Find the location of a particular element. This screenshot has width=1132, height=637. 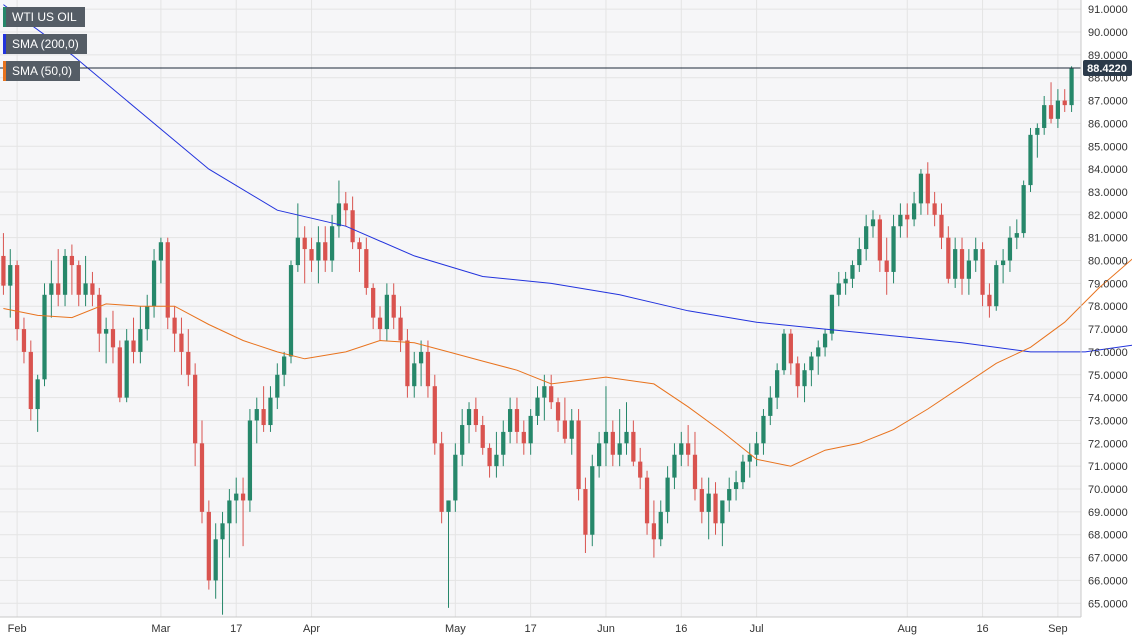

legend-sma200-swatch is located at coordinates (4, 44).